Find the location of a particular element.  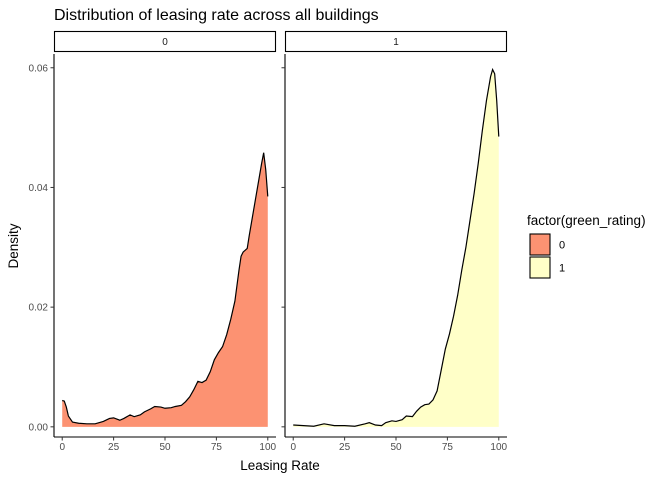

y-tick-label: 0.04 is located at coordinates (39, 188).